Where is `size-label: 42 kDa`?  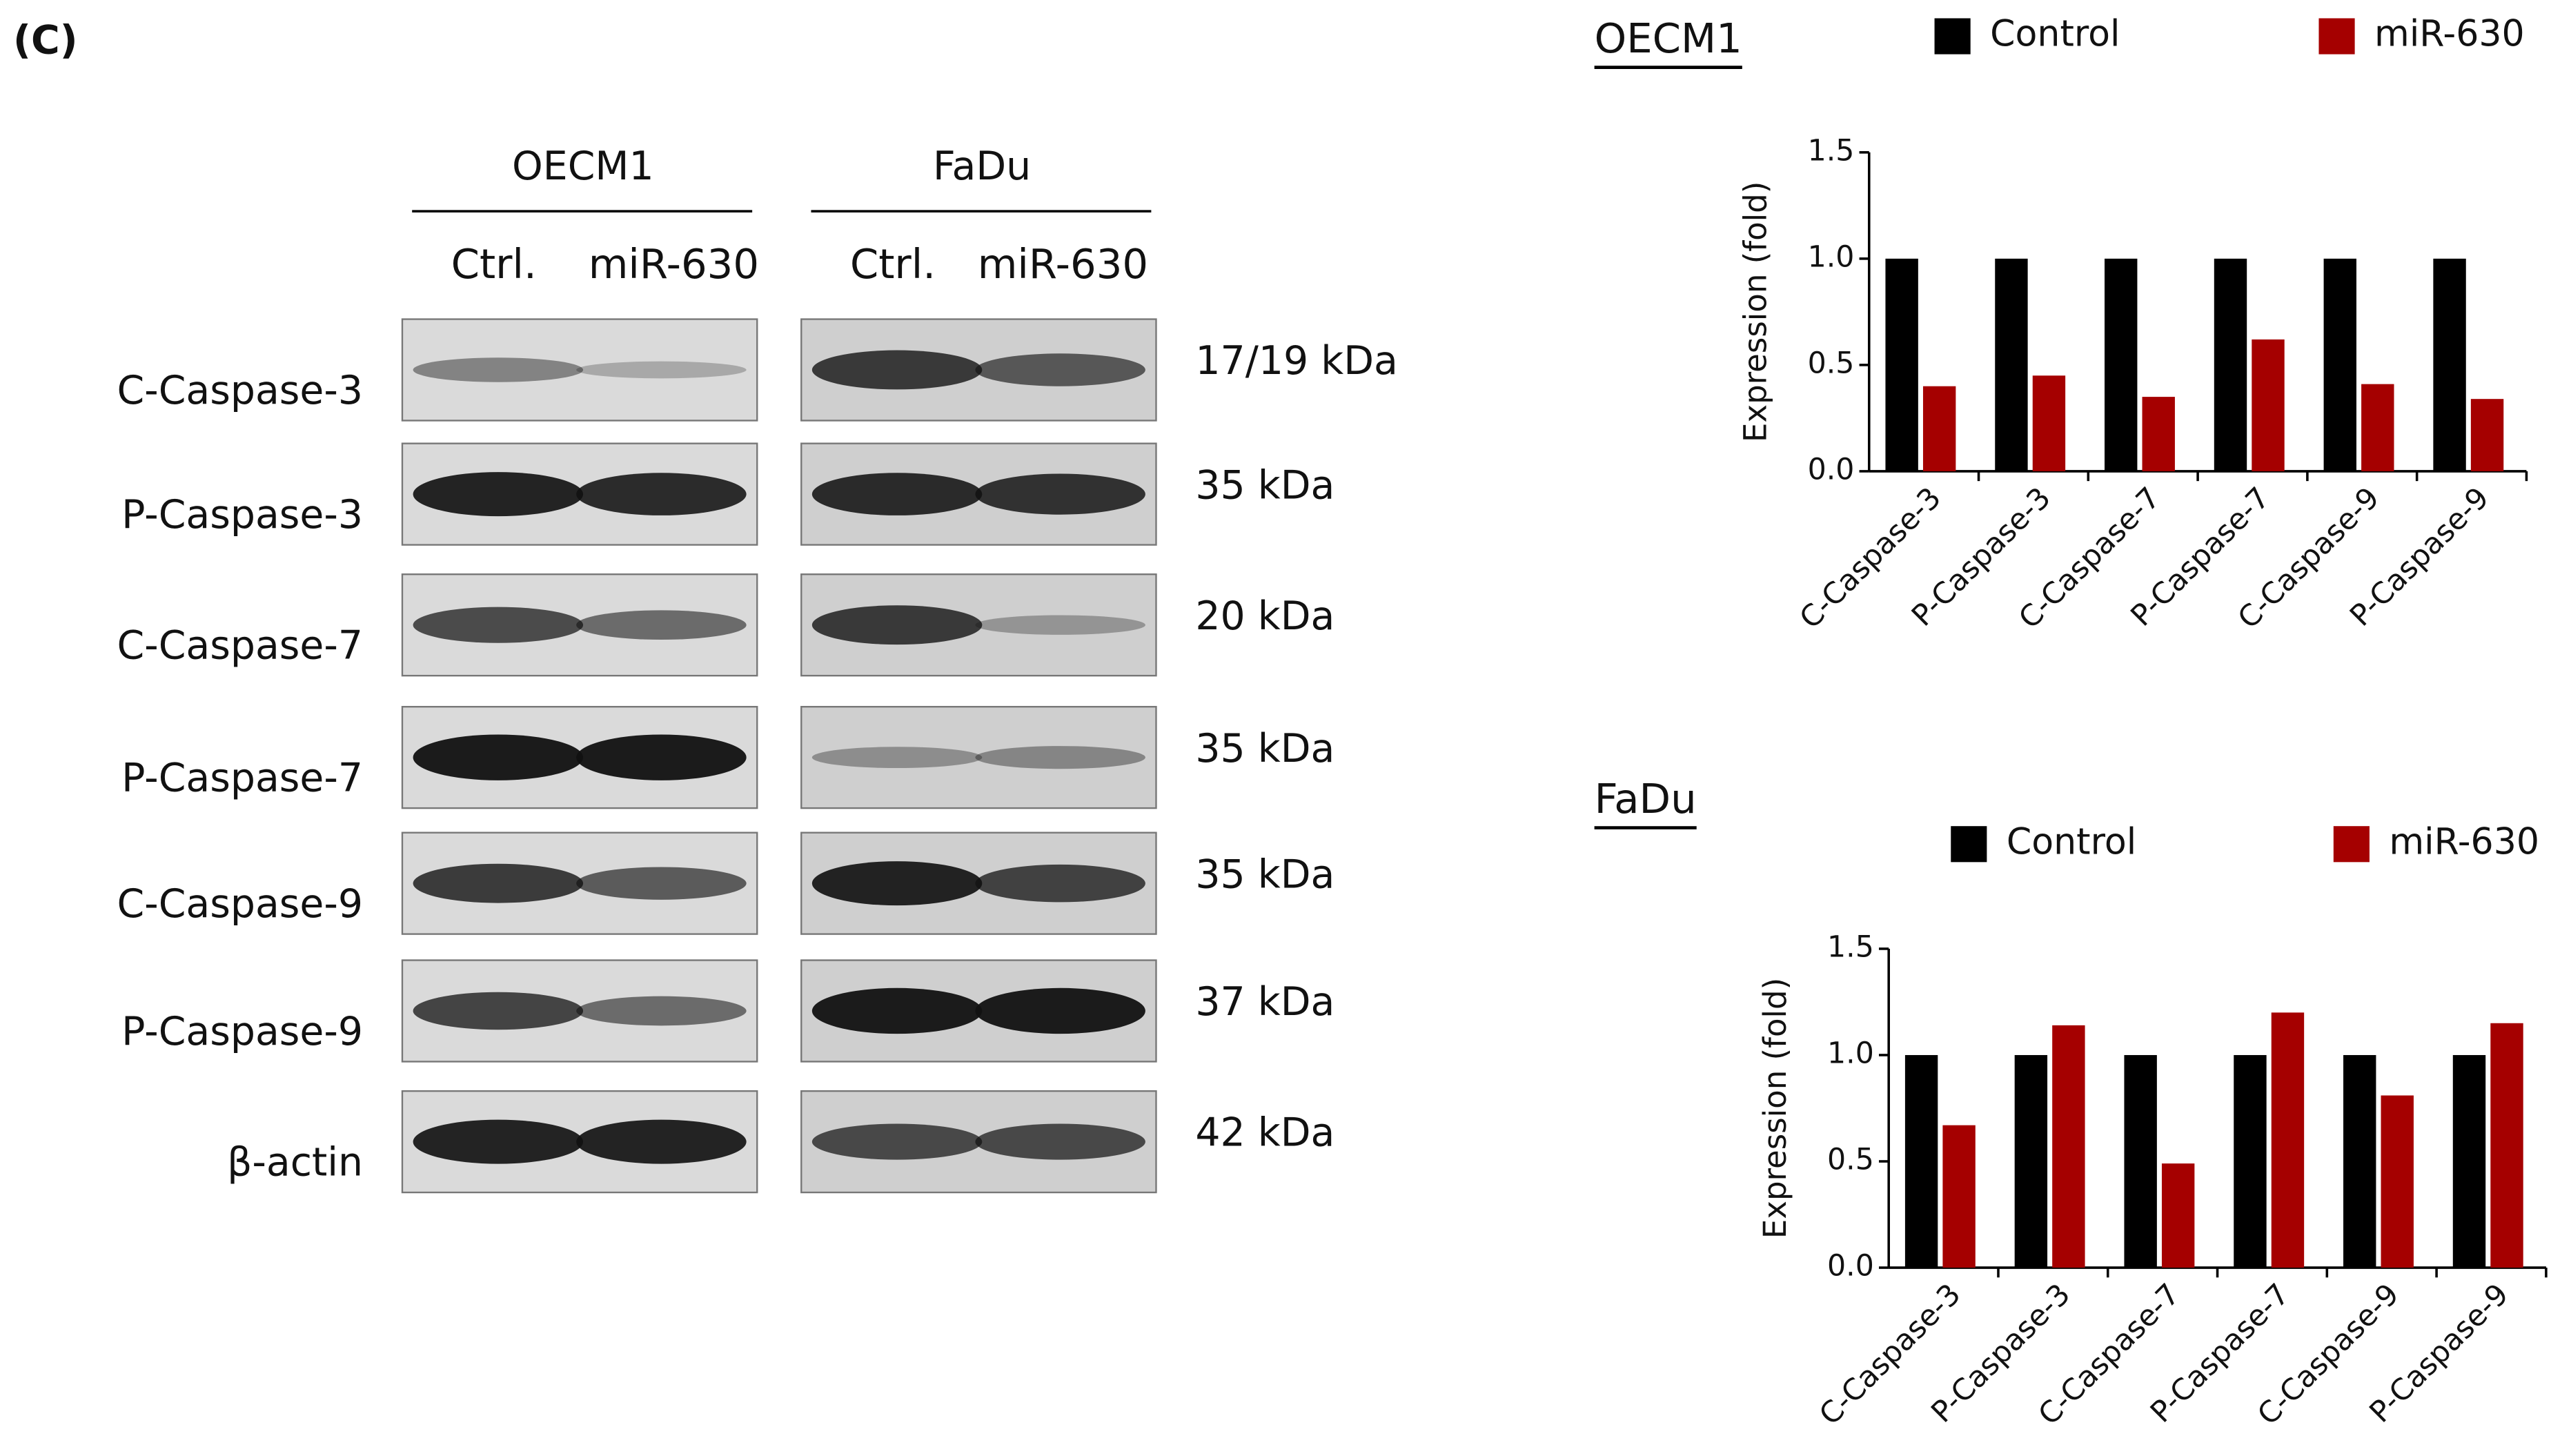
size-label: 42 kDa is located at coordinates (1264, 1133).